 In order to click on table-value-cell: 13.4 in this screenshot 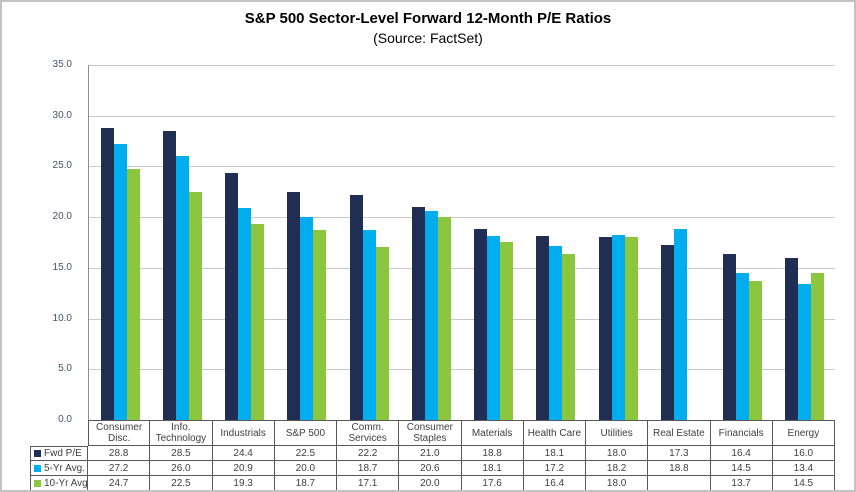, I will do `click(803, 468)`.